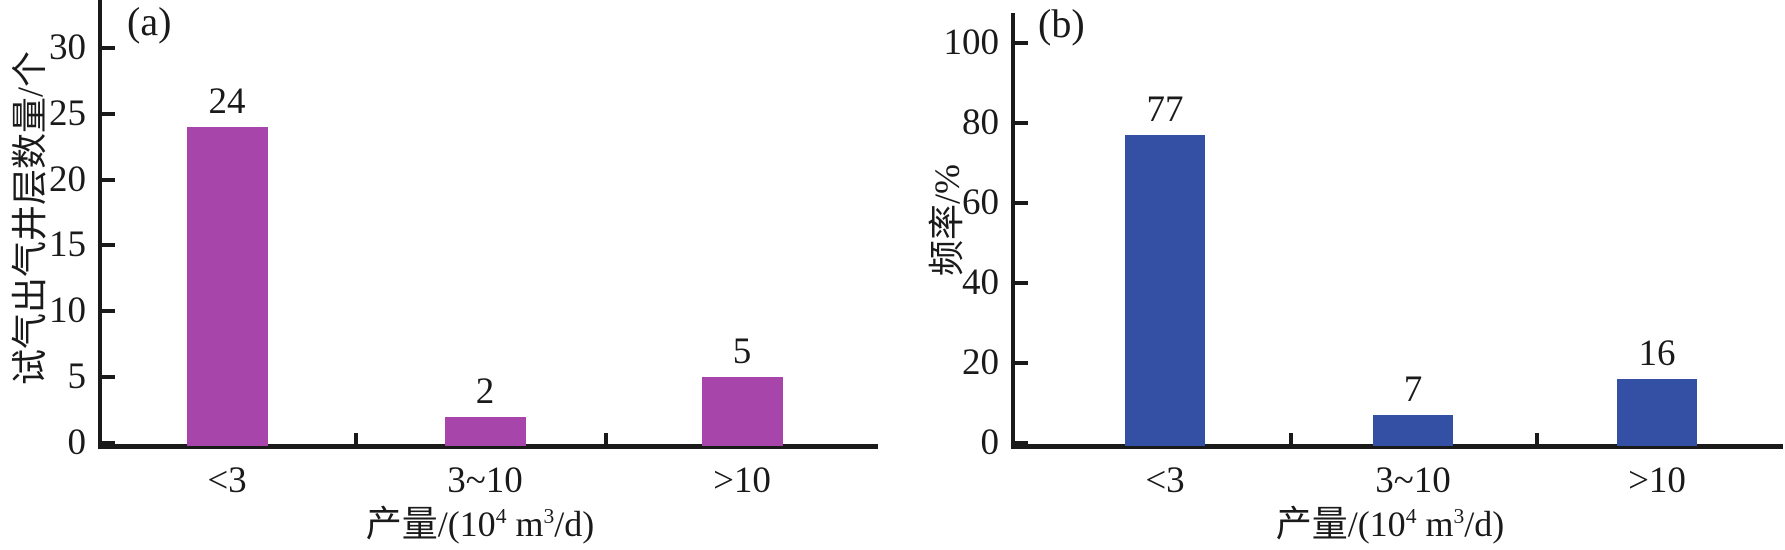  Describe the element at coordinates (67, 311) in the screenshot. I see `y-tick-label: 10` at that location.